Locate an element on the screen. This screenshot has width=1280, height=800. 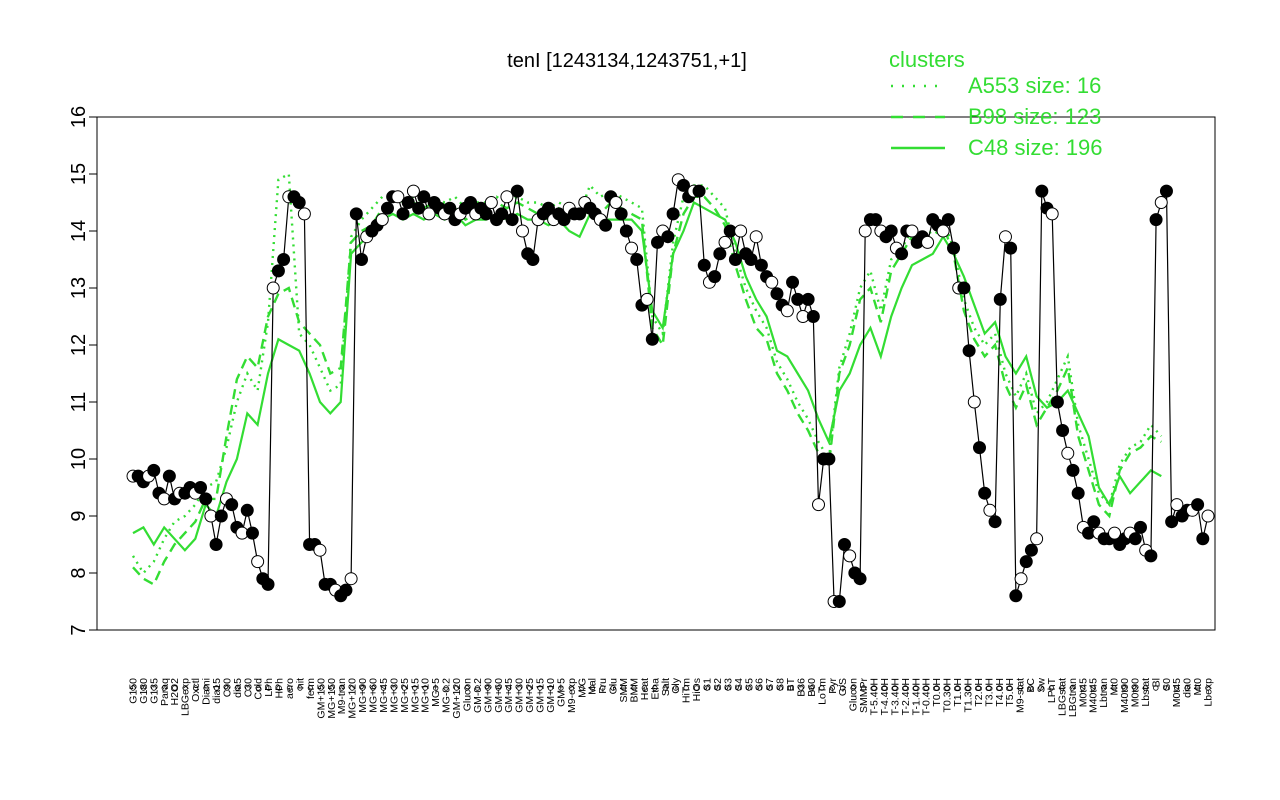
x-tick-label: GM+5 is located at coordinates (561, 692).